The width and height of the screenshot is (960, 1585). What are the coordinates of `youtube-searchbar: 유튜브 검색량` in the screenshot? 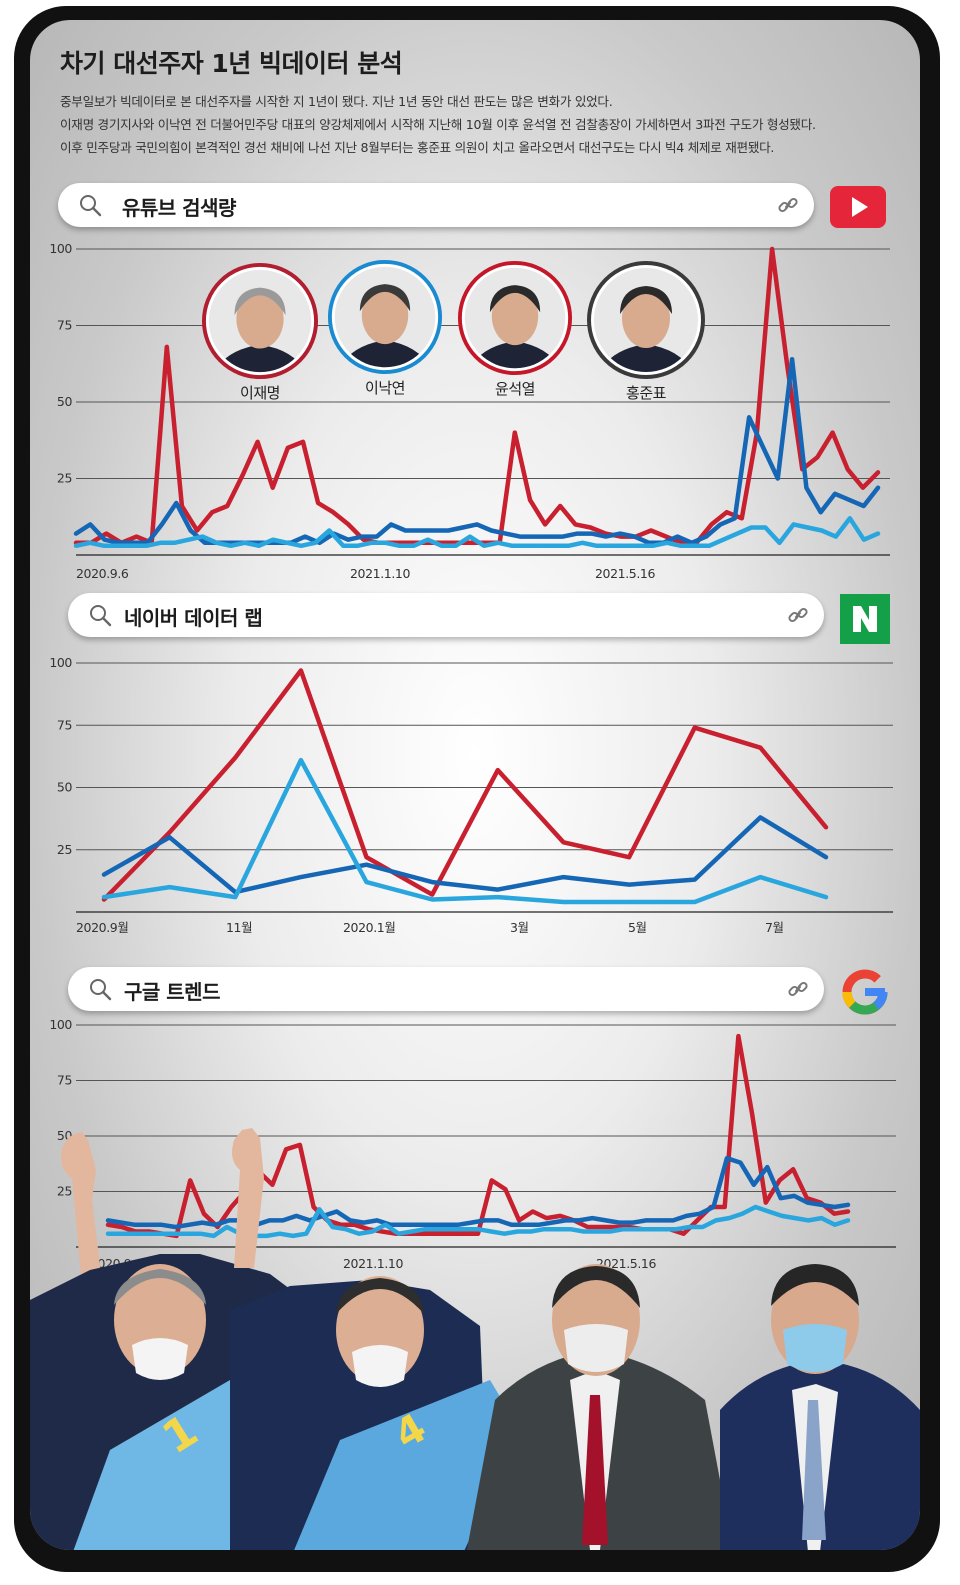 It's located at (436, 205).